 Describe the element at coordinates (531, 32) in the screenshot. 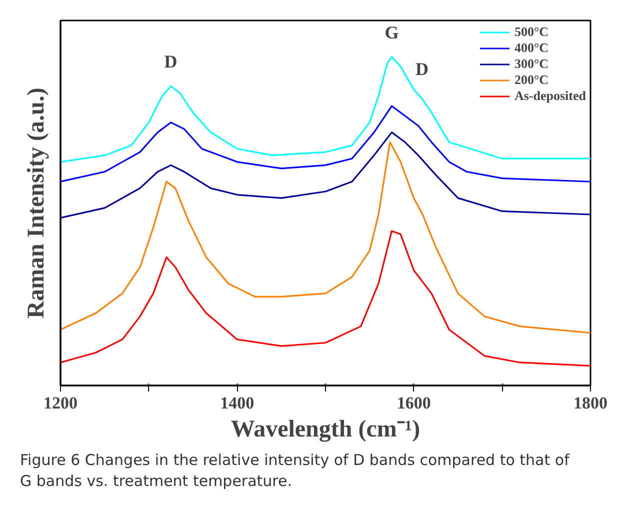

I see `legend-label: 500°C` at that location.